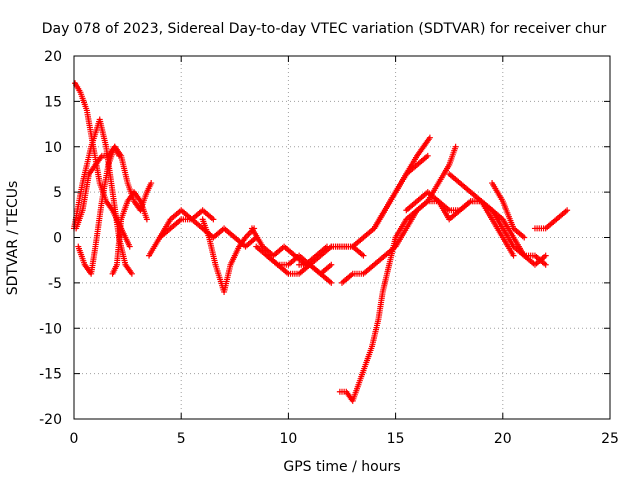  Describe the element at coordinates (610, 439) in the screenshot. I see `x-tick-label: 25` at that location.